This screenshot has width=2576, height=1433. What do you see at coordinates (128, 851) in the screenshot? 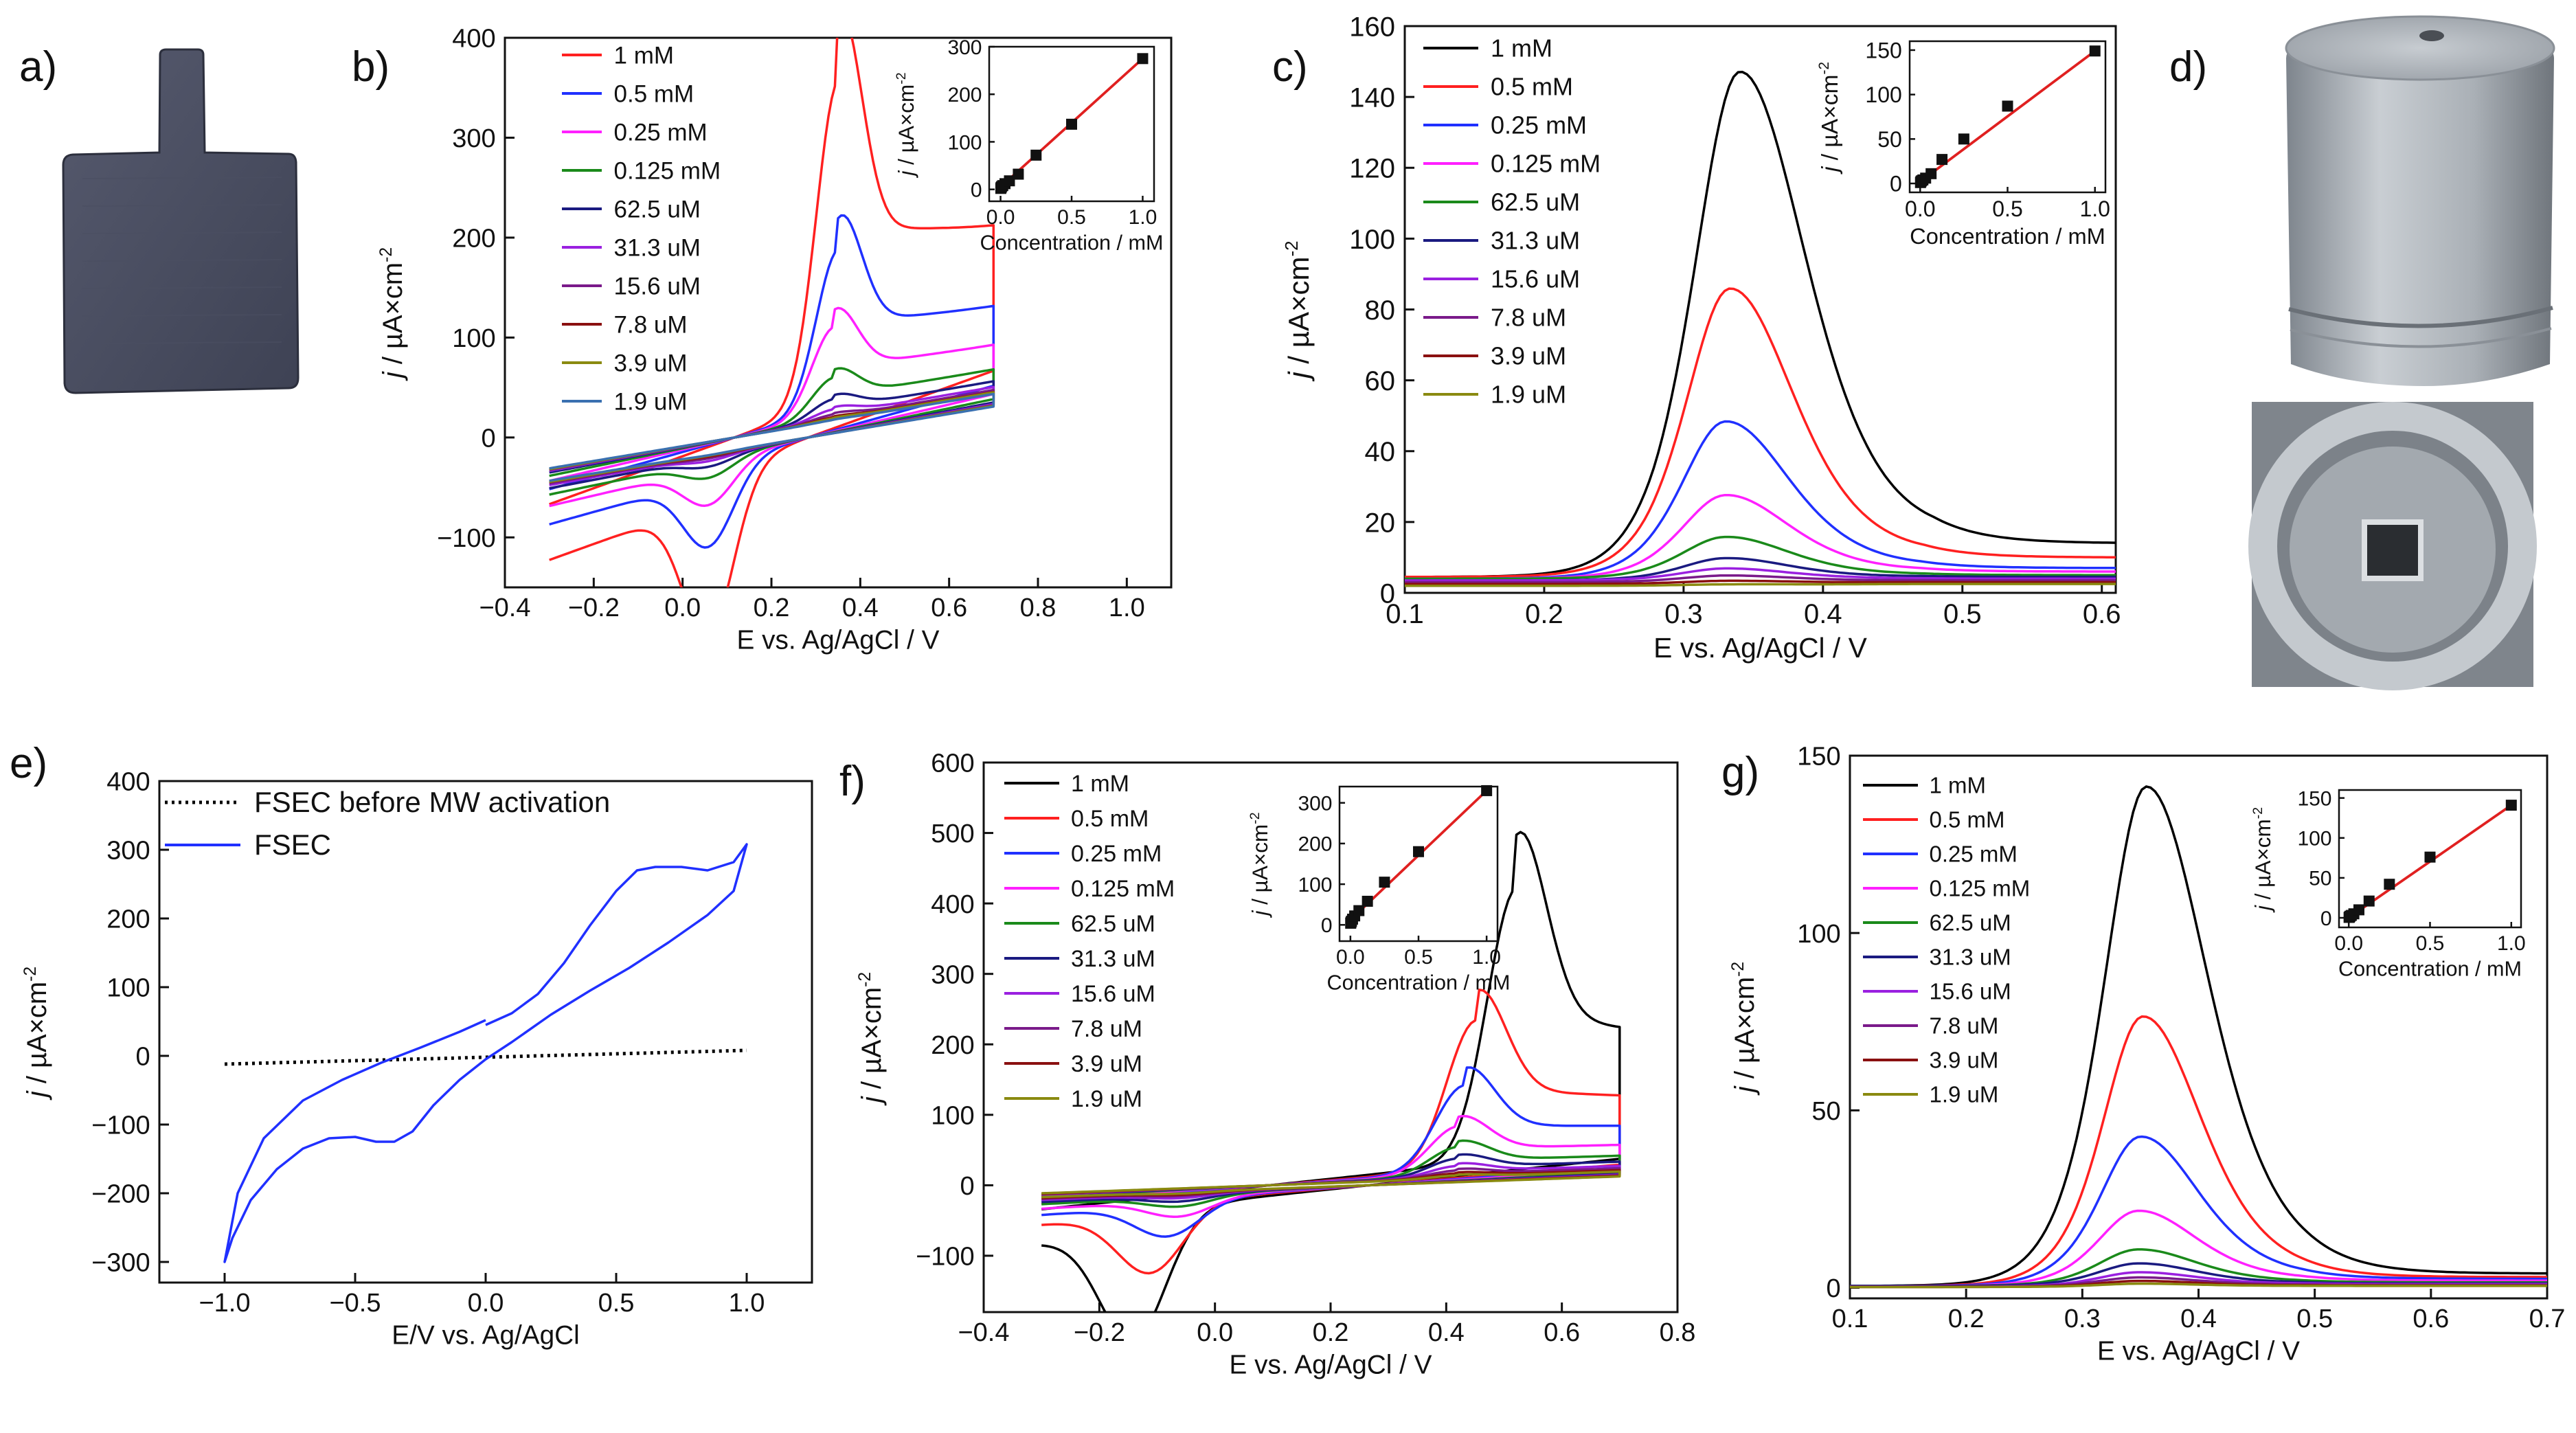
I see `chart-e-ytick-label: 300` at bounding box center [128, 851].